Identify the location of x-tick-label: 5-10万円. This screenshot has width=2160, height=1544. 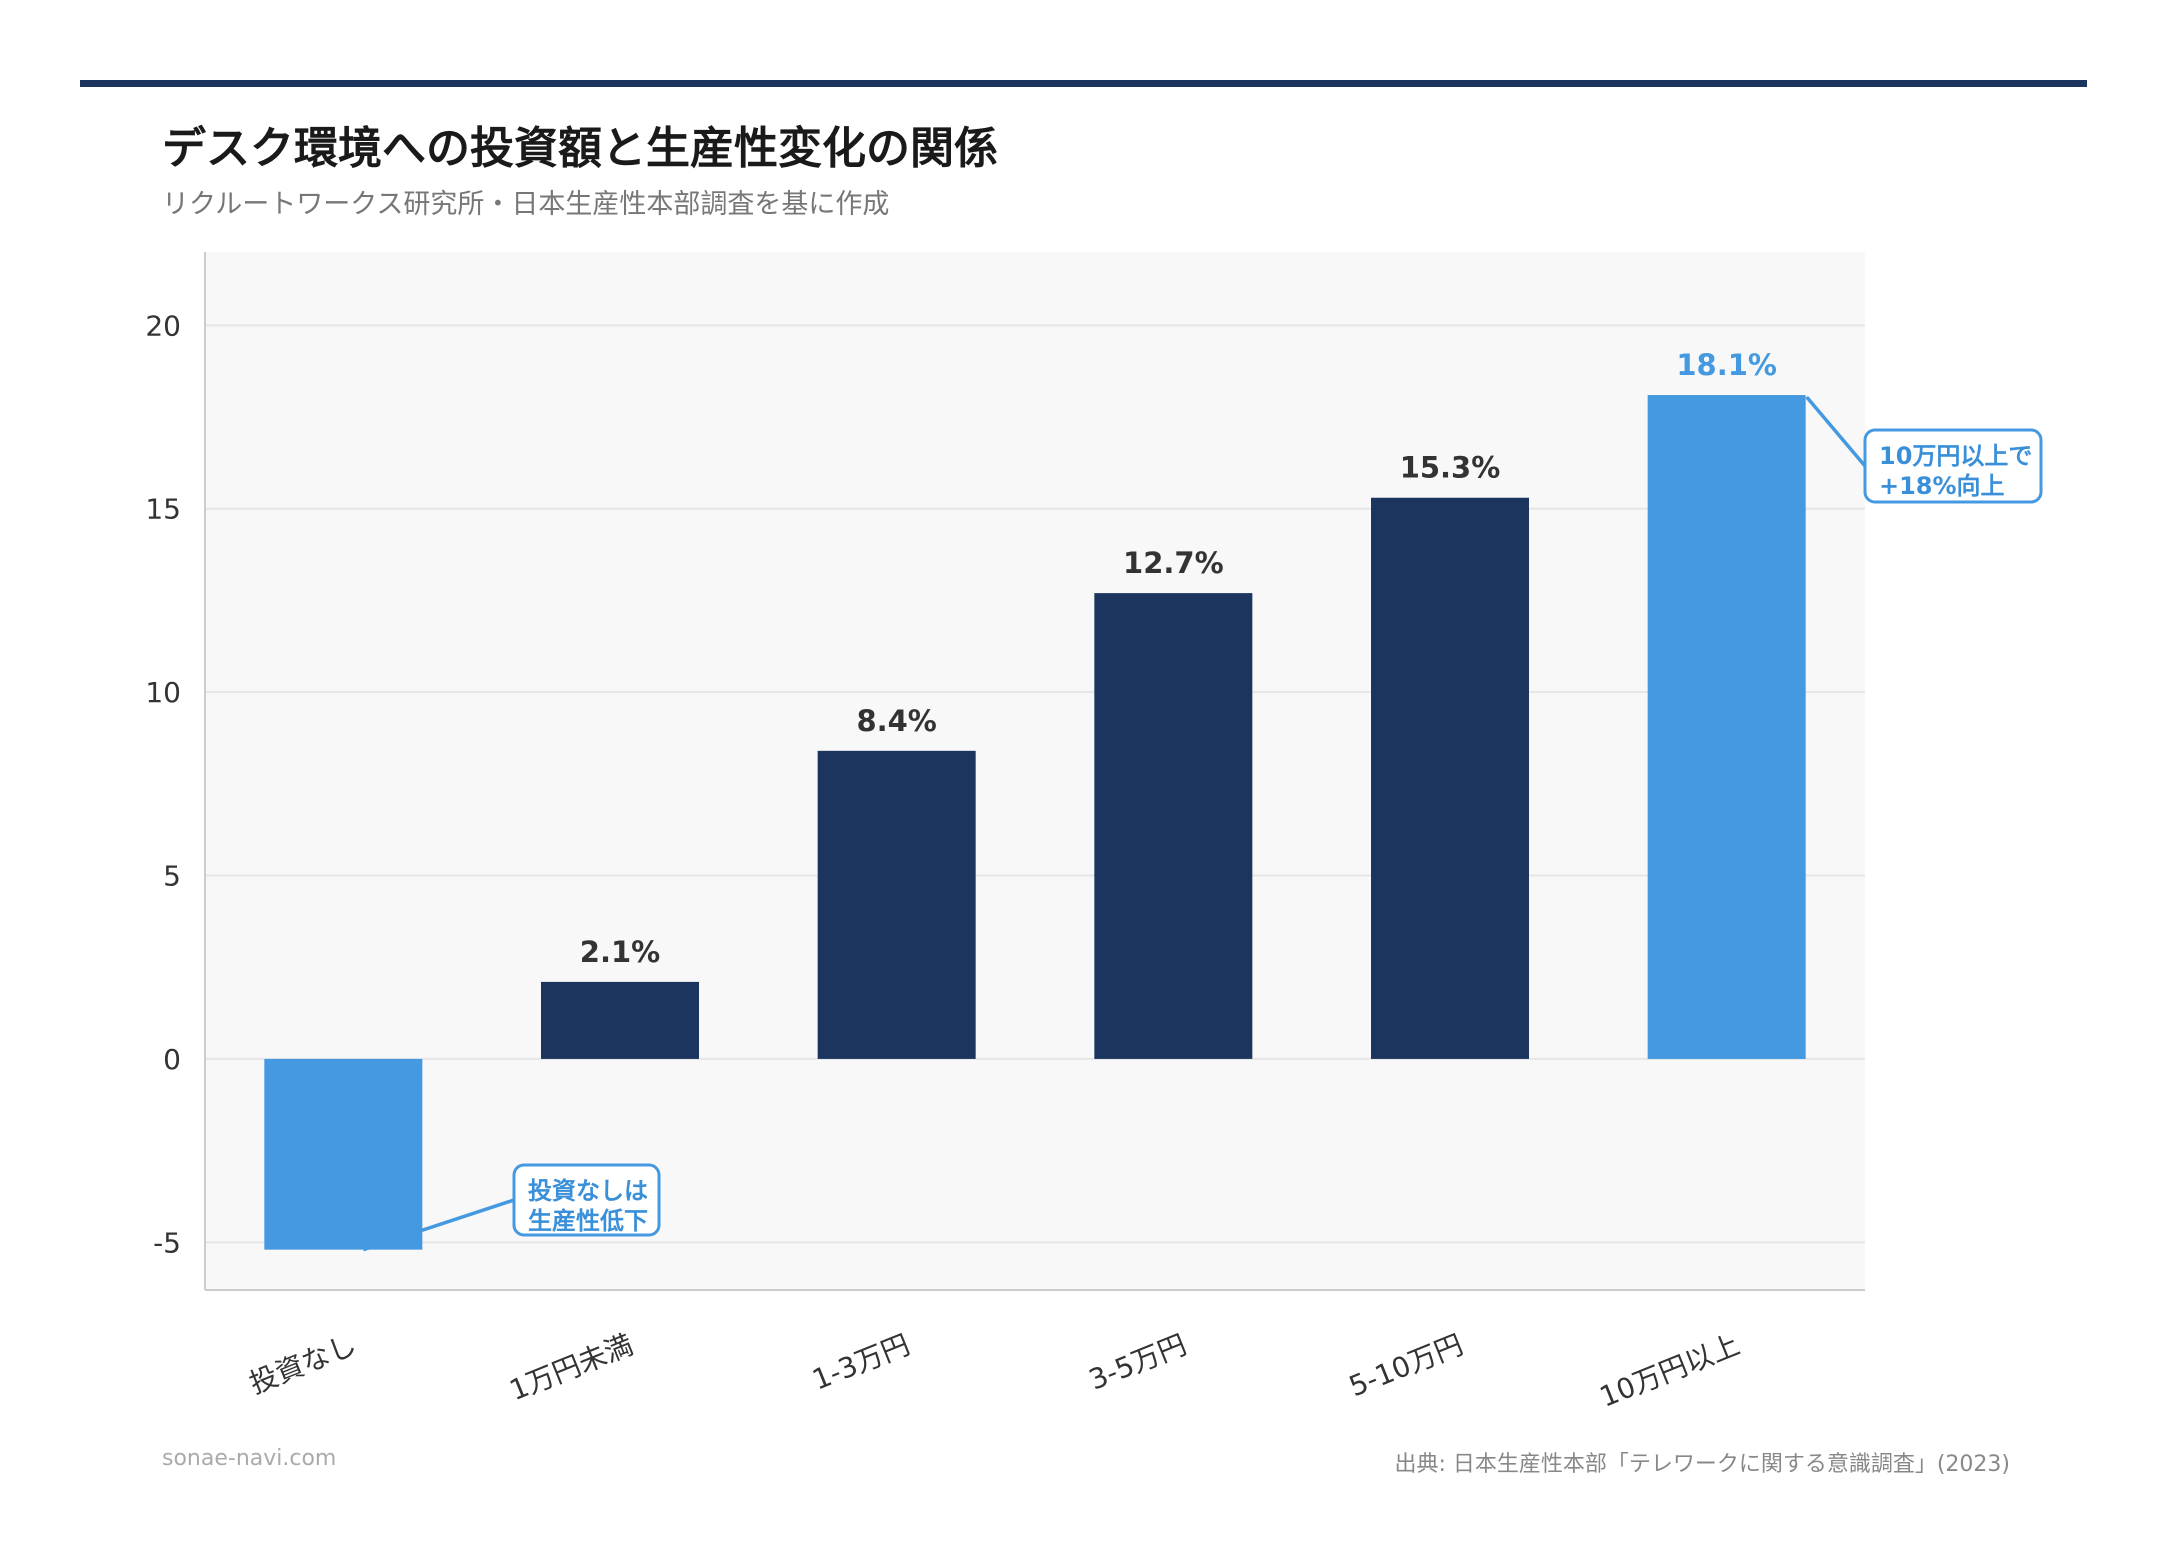
(1405, 1365).